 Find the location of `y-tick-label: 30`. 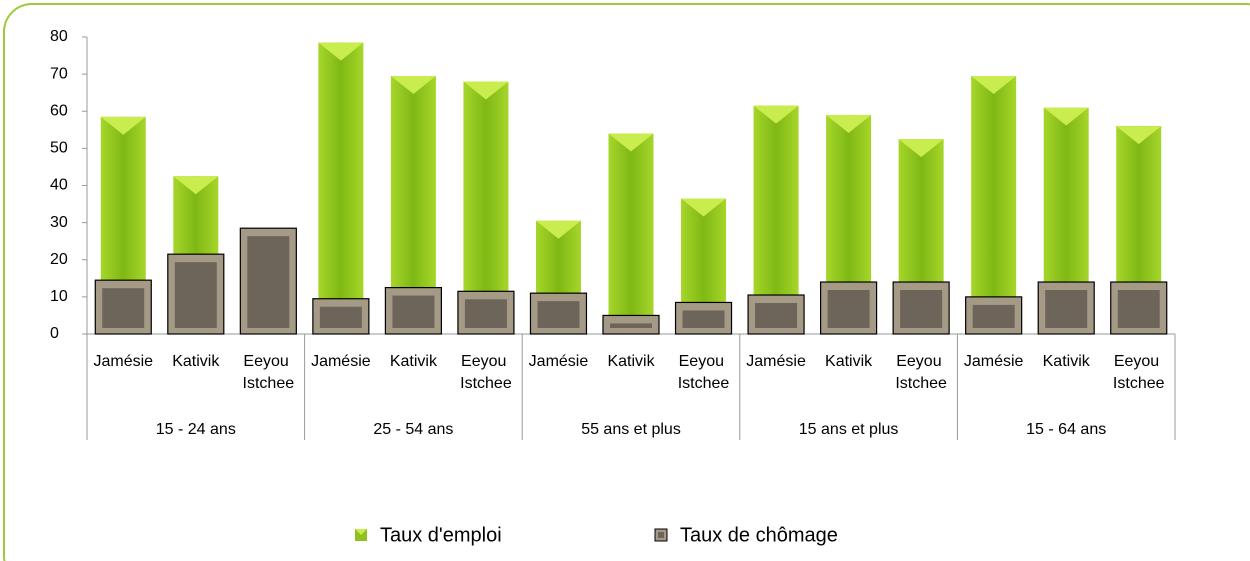

y-tick-label: 30 is located at coordinates (59, 222).